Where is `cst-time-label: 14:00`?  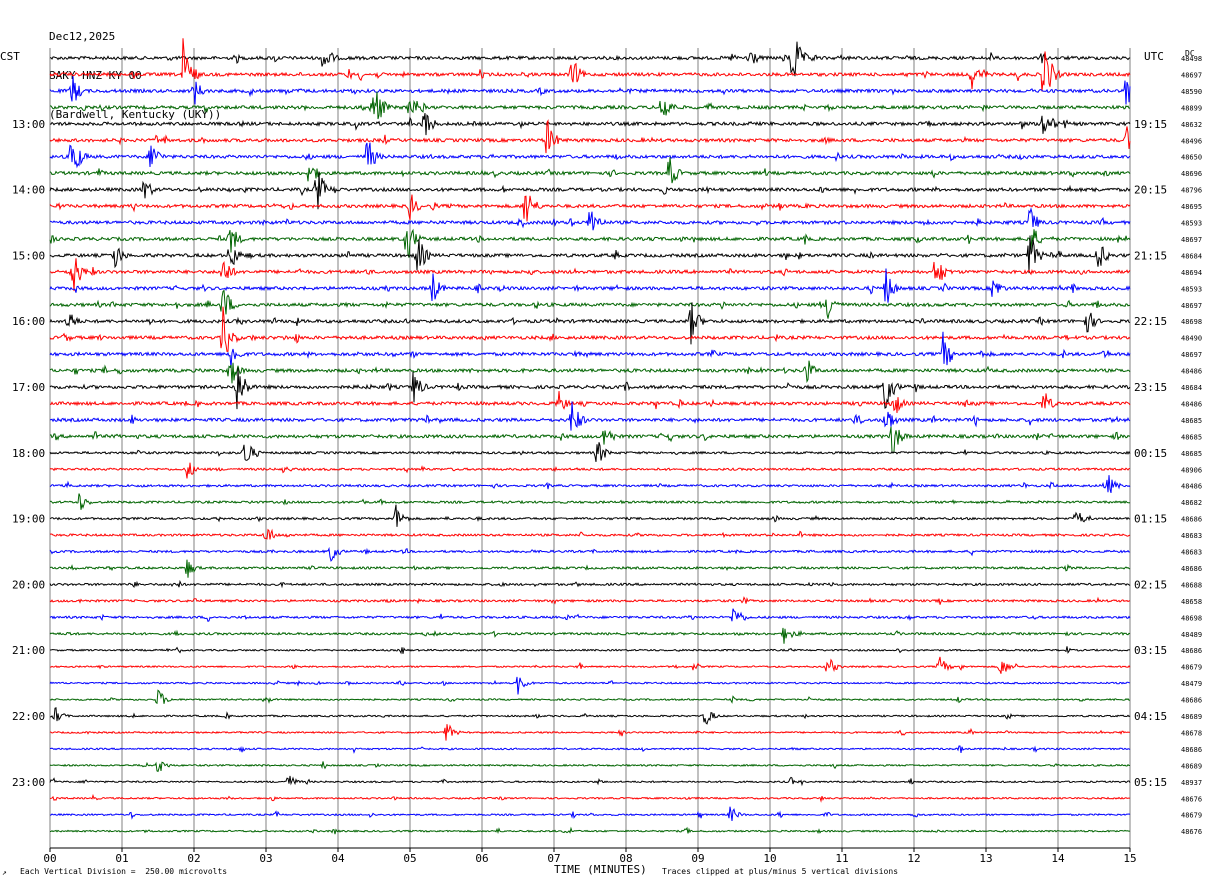
cst-time-label: 14:00 is located at coordinates (28, 190).